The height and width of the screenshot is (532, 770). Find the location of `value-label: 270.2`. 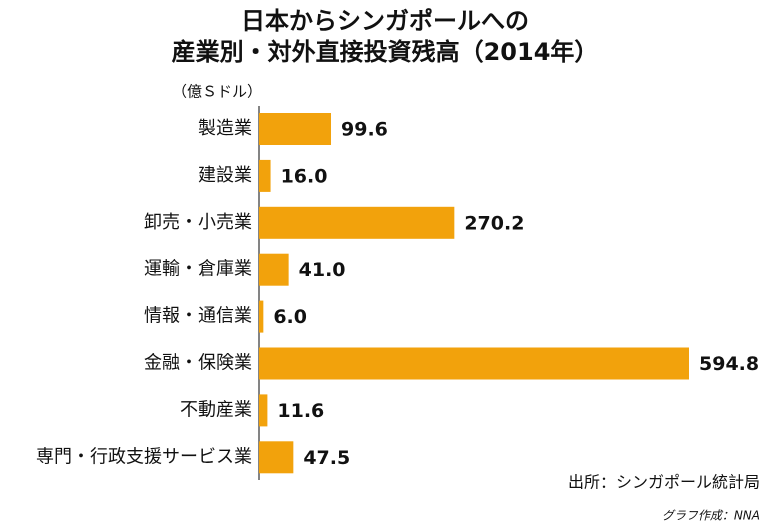

value-label: 270.2 is located at coordinates (494, 223).